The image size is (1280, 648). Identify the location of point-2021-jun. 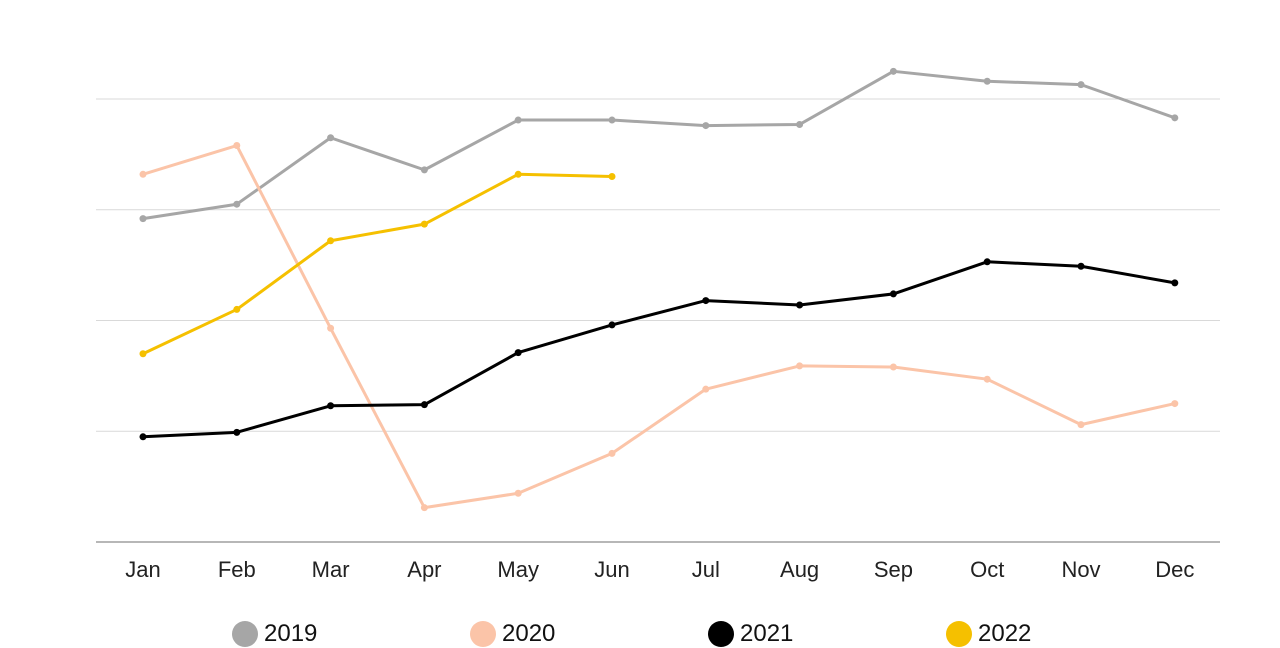
(612, 325).